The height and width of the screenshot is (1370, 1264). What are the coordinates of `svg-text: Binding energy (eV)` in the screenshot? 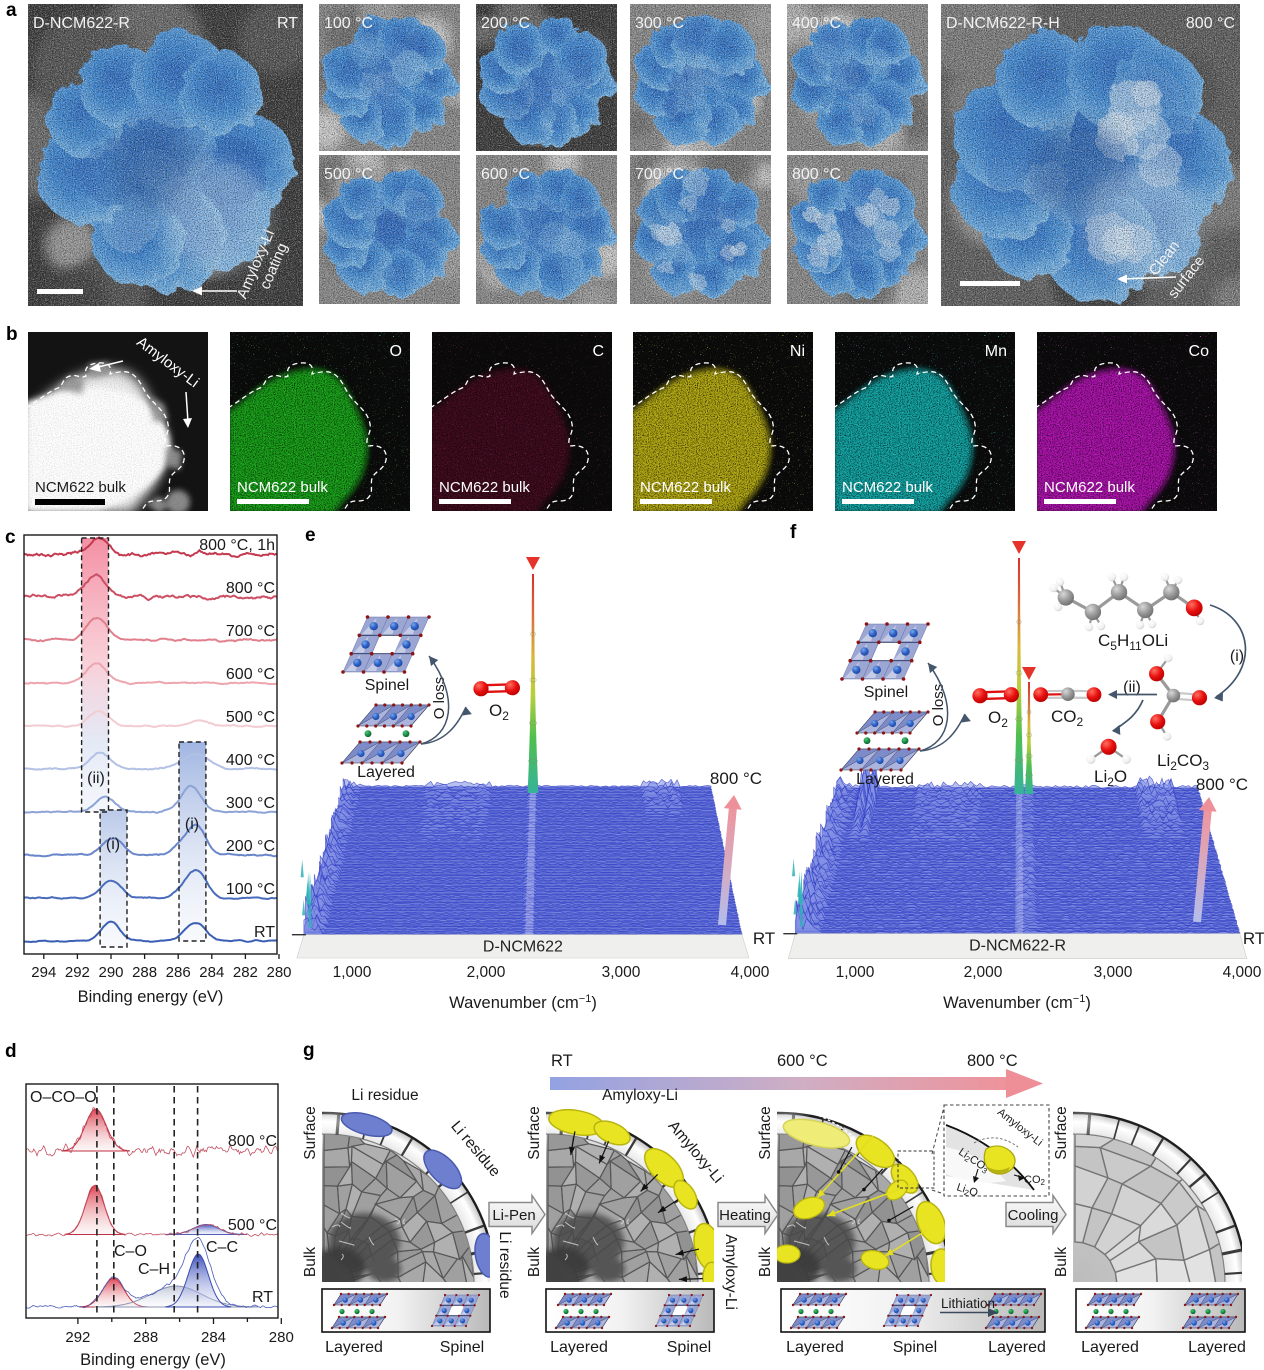 It's located at (153, 1360).